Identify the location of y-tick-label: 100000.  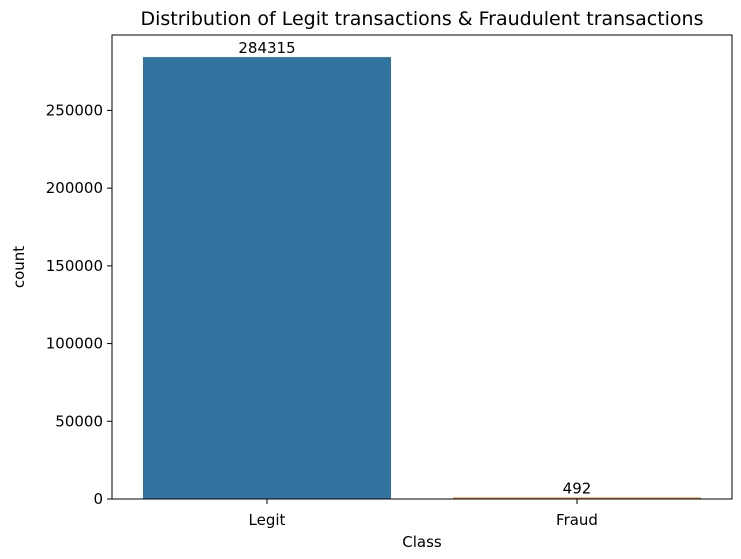
(74, 344).